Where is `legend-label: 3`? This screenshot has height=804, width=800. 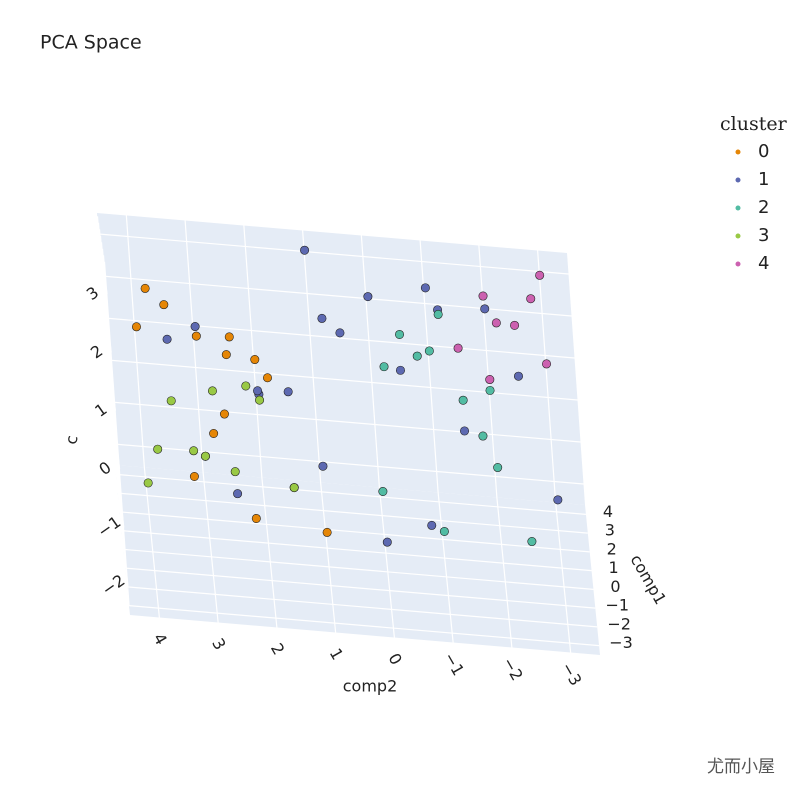
legend-label: 3 is located at coordinates (763, 235).